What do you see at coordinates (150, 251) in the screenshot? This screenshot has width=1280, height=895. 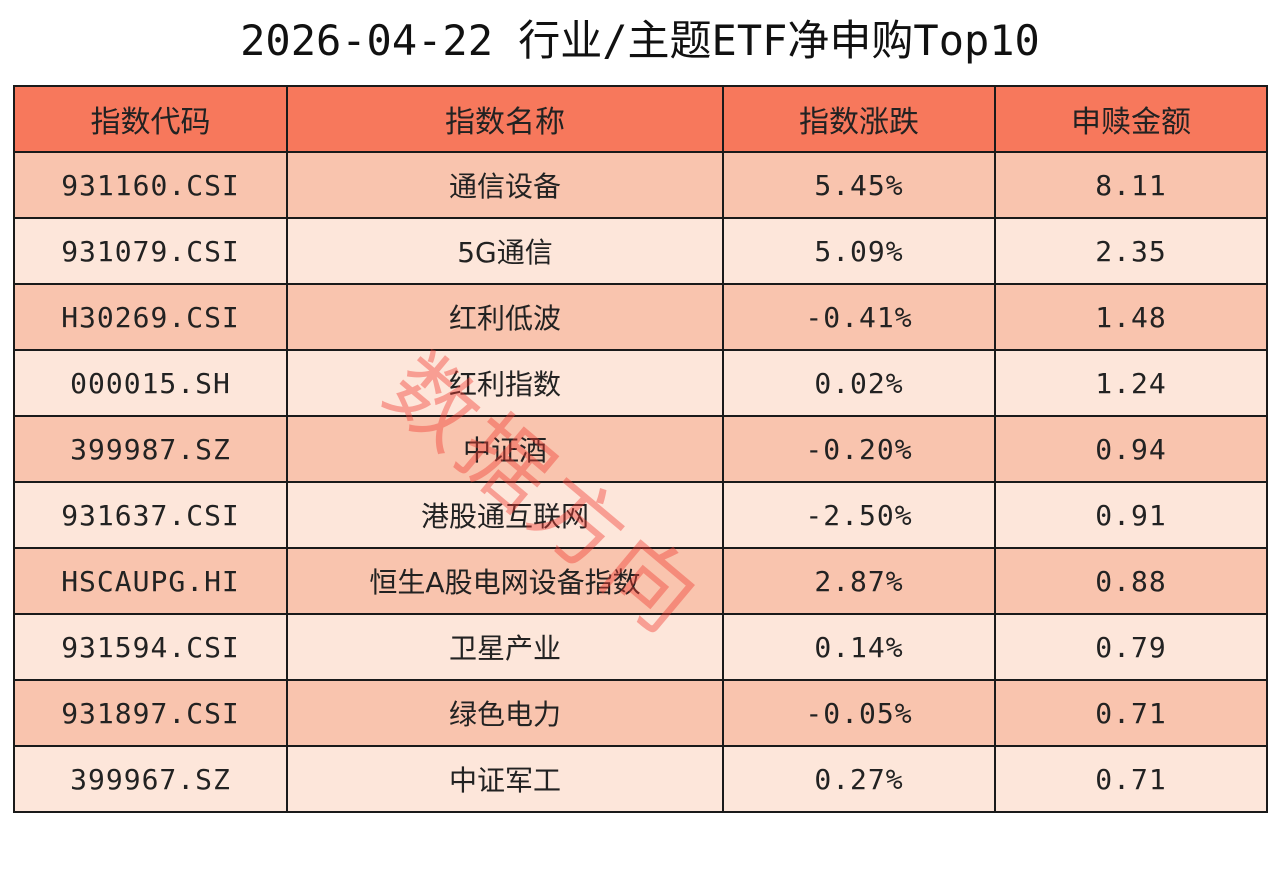 I see `cell-code: 931079.CSI` at bounding box center [150, 251].